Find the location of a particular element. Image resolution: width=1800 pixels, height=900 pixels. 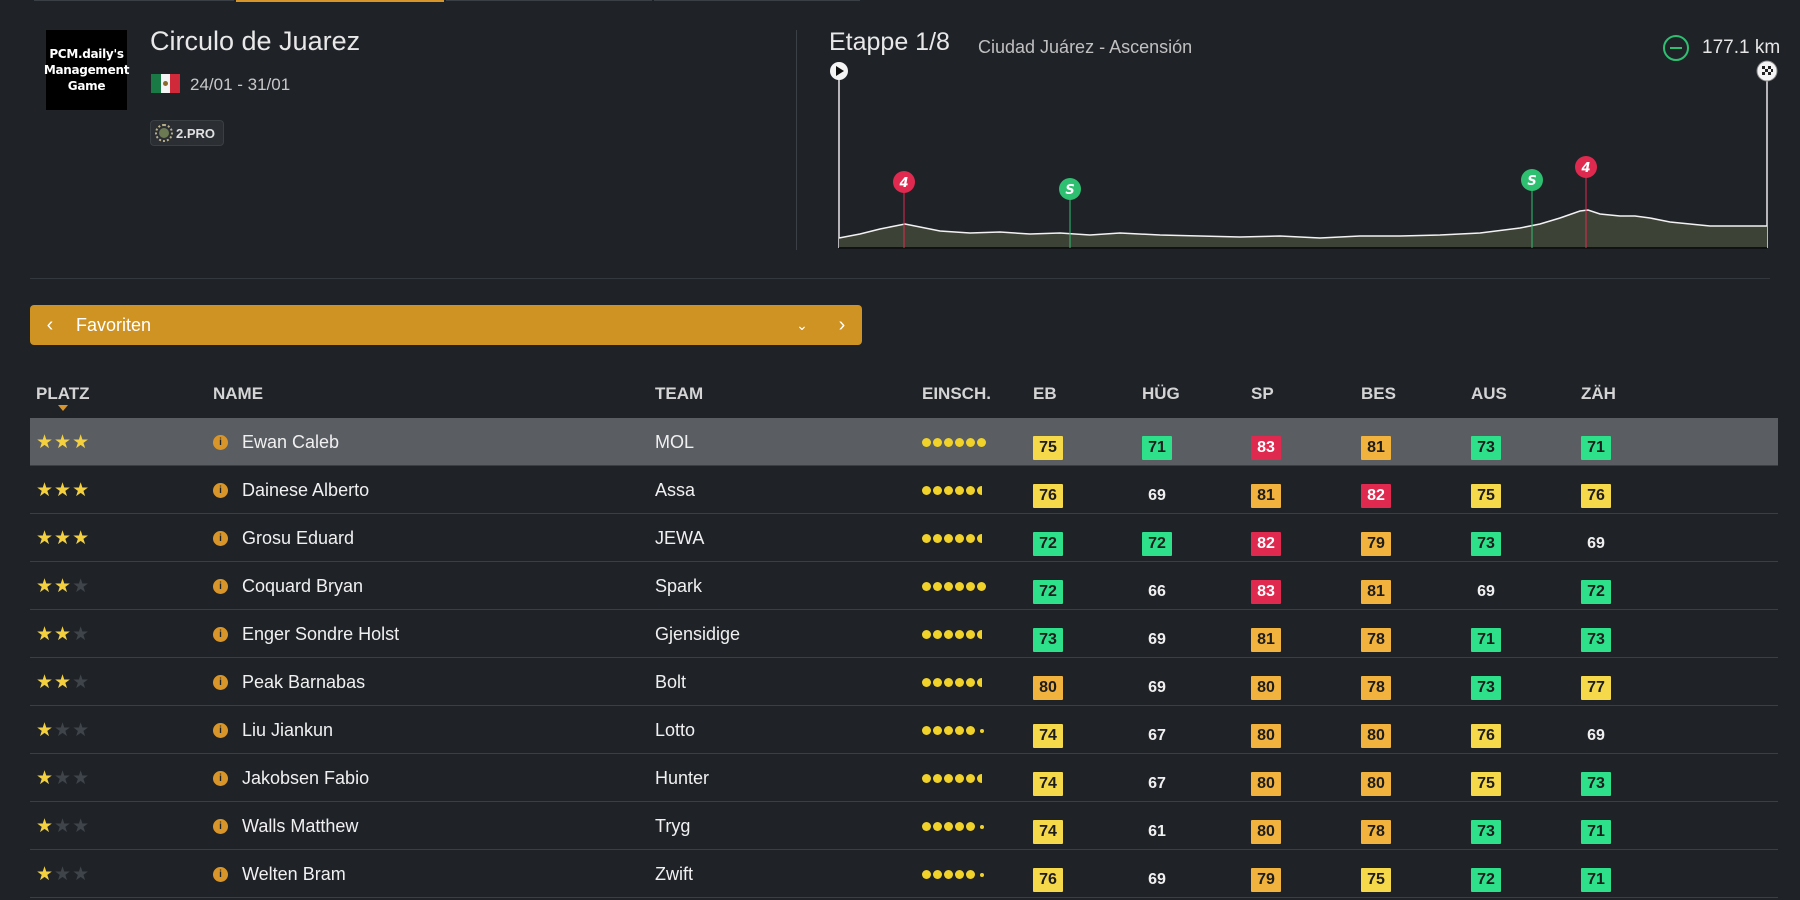

stat-value: 71 is located at coordinates (1596, 880).